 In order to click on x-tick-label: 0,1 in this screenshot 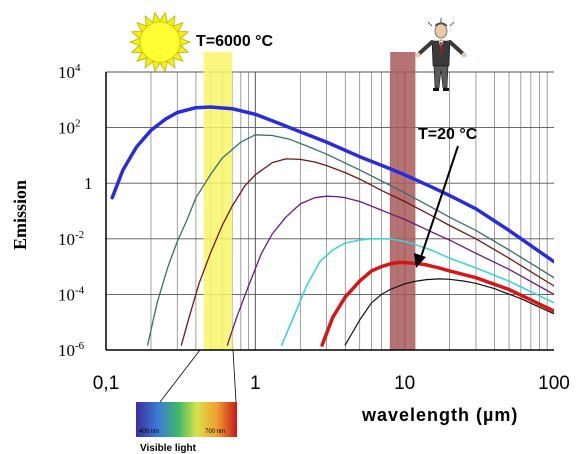, I will do `click(106, 383)`.